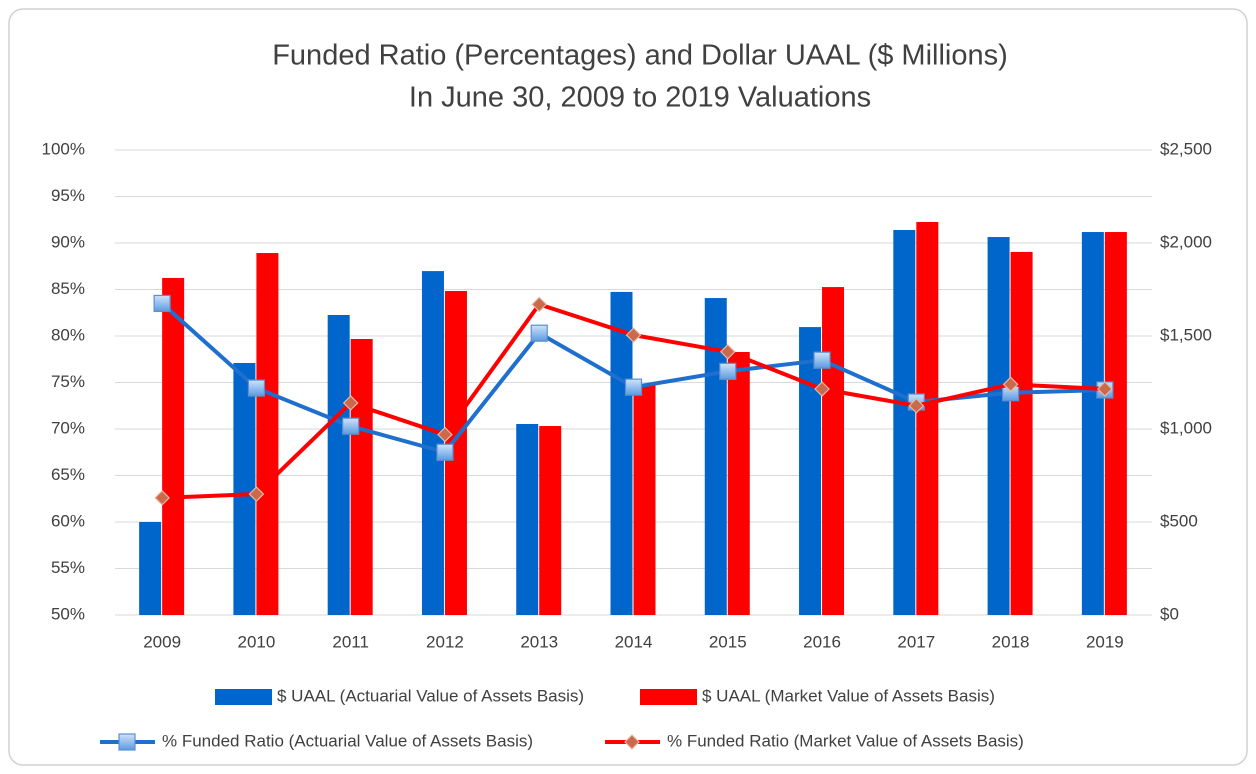 Image resolution: width=1256 pixels, height=774 pixels. Describe the element at coordinates (1179, 520) in the screenshot. I see `y2-tick-label: $500` at that location.